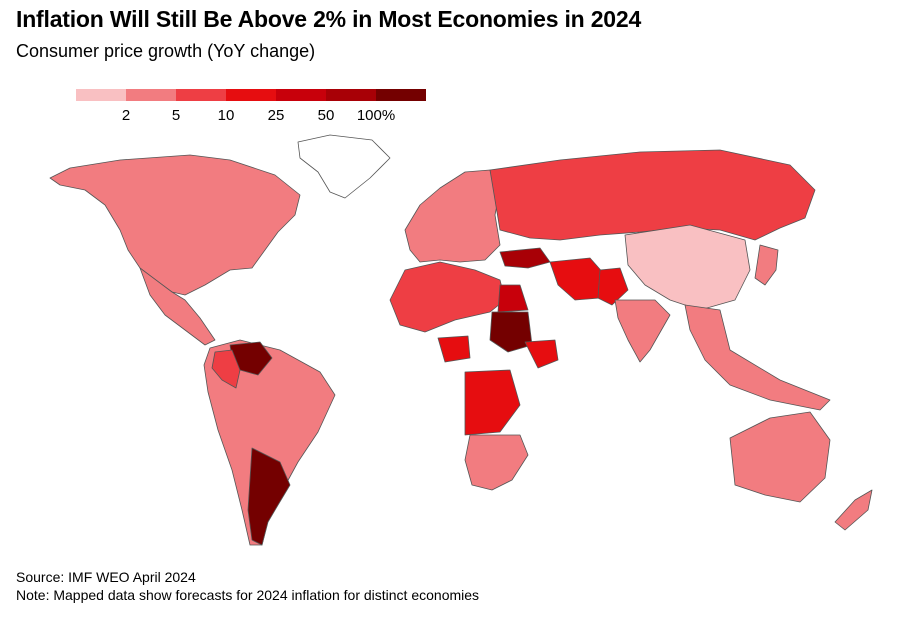 This screenshot has width=921, height=622. What do you see at coordinates (326, 115) in the screenshot?
I see `legend-label: 50` at bounding box center [326, 115].